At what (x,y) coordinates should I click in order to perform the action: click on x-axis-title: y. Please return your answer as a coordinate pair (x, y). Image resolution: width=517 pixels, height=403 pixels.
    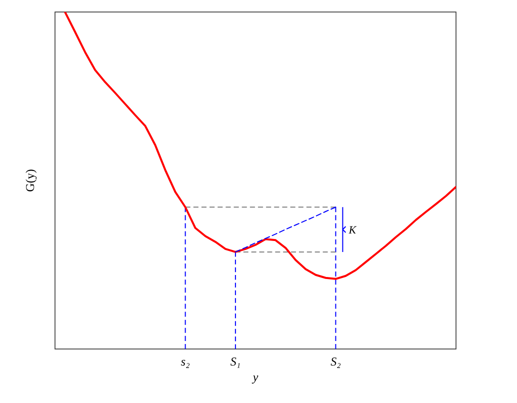
    Looking at the image, I should click on (255, 377).